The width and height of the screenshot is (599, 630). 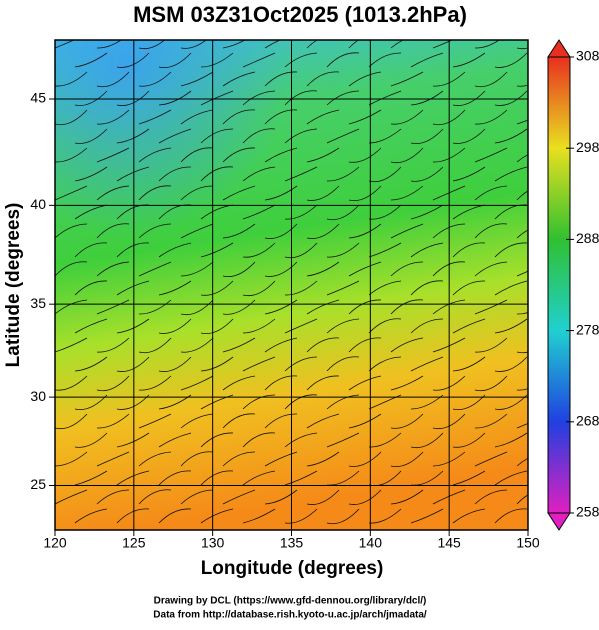 I want to click on colorbar-body, so click(x=559, y=285).